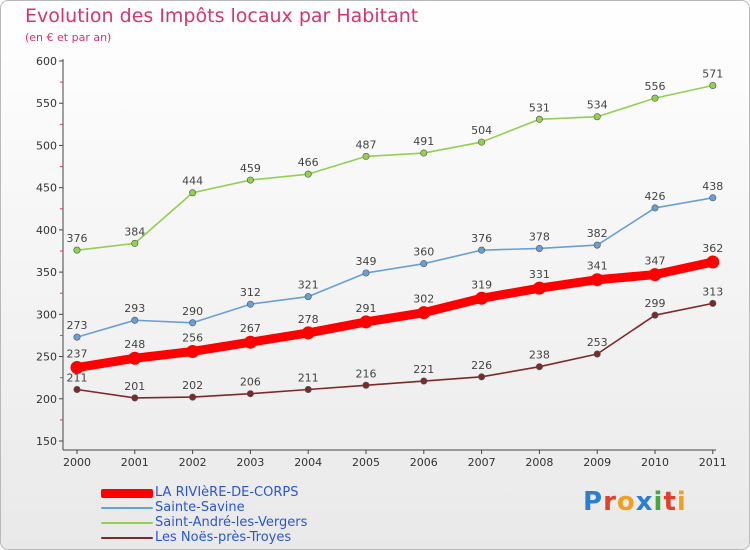  Describe the element at coordinates (597, 342) in the screenshot. I see `data-label: 253` at that location.